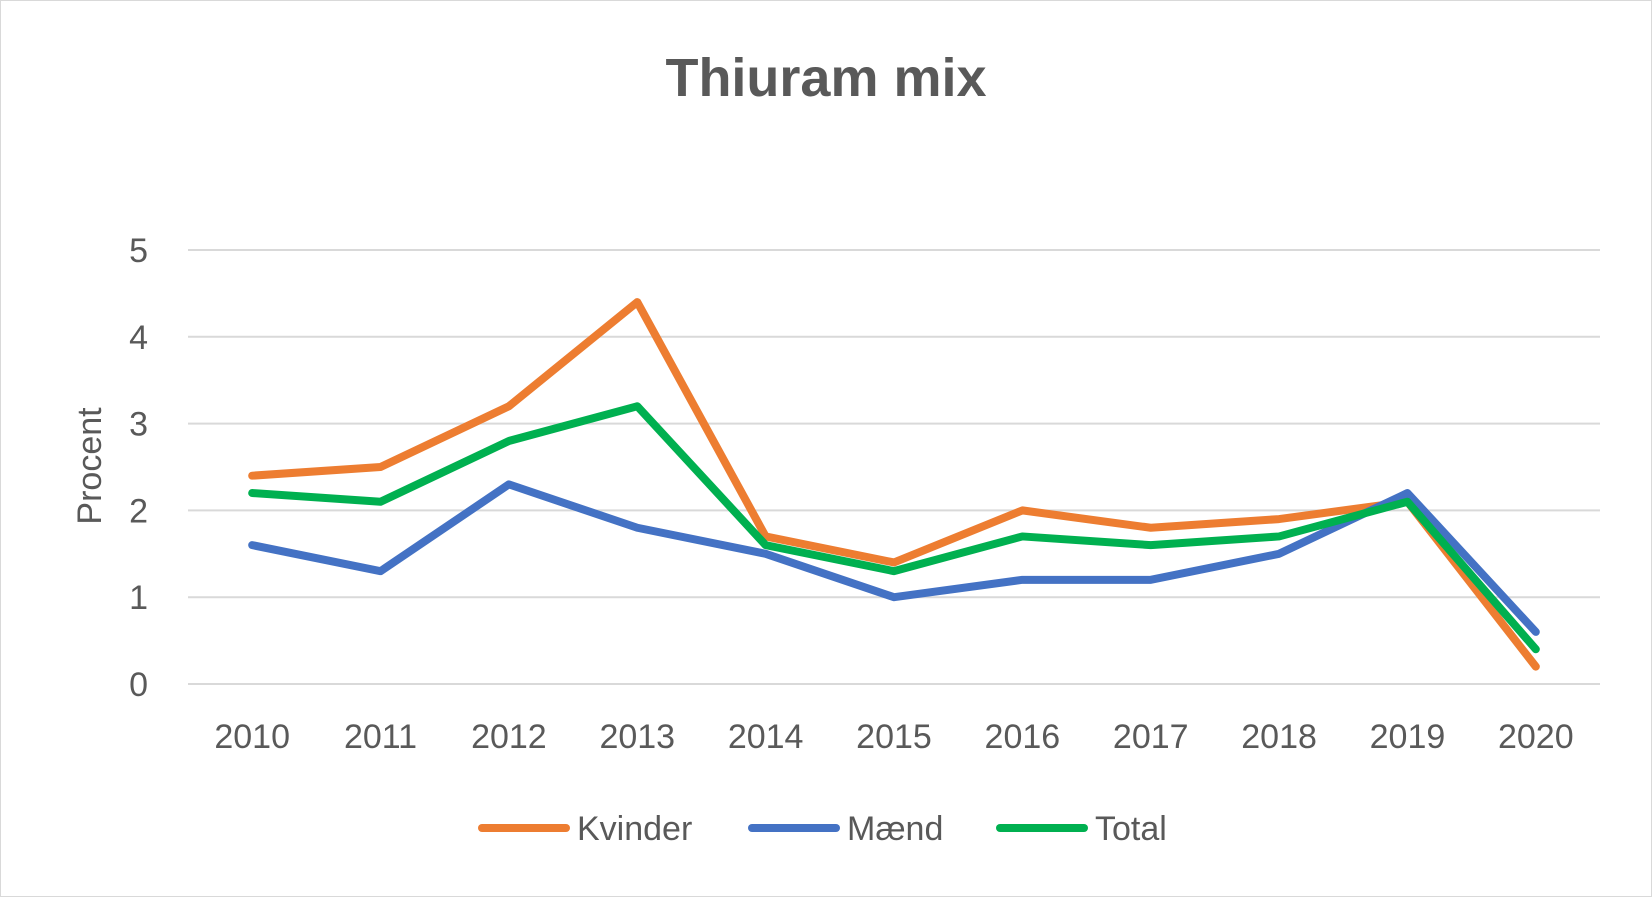 Image resolution: width=1652 pixels, height=897 pixels. What do you see at coordinates (138, 511) in the screenshot?
I see `y-tick-label: 2` at bounding box center [138, 511].